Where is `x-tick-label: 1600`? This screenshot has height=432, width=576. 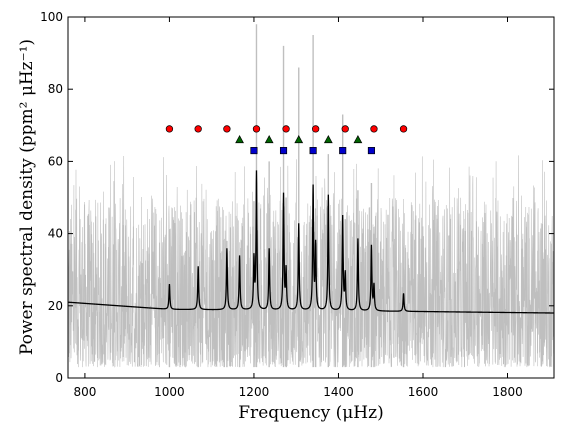 x-tick-label: 1600 is located at coordinates (423, 392).